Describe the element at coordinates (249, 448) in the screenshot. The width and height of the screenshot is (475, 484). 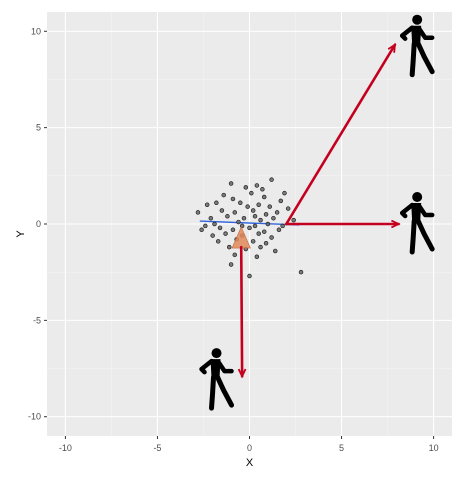
I see `x-tick-label: 0` at that location.